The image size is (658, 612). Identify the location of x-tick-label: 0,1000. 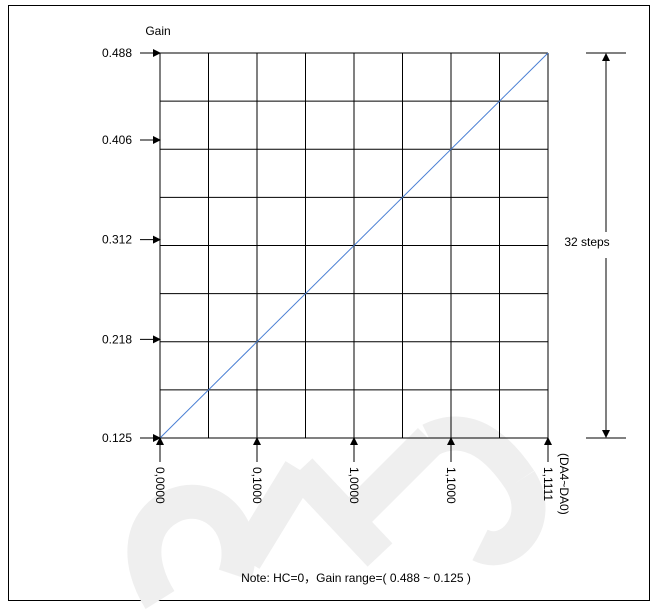
(257, 485).